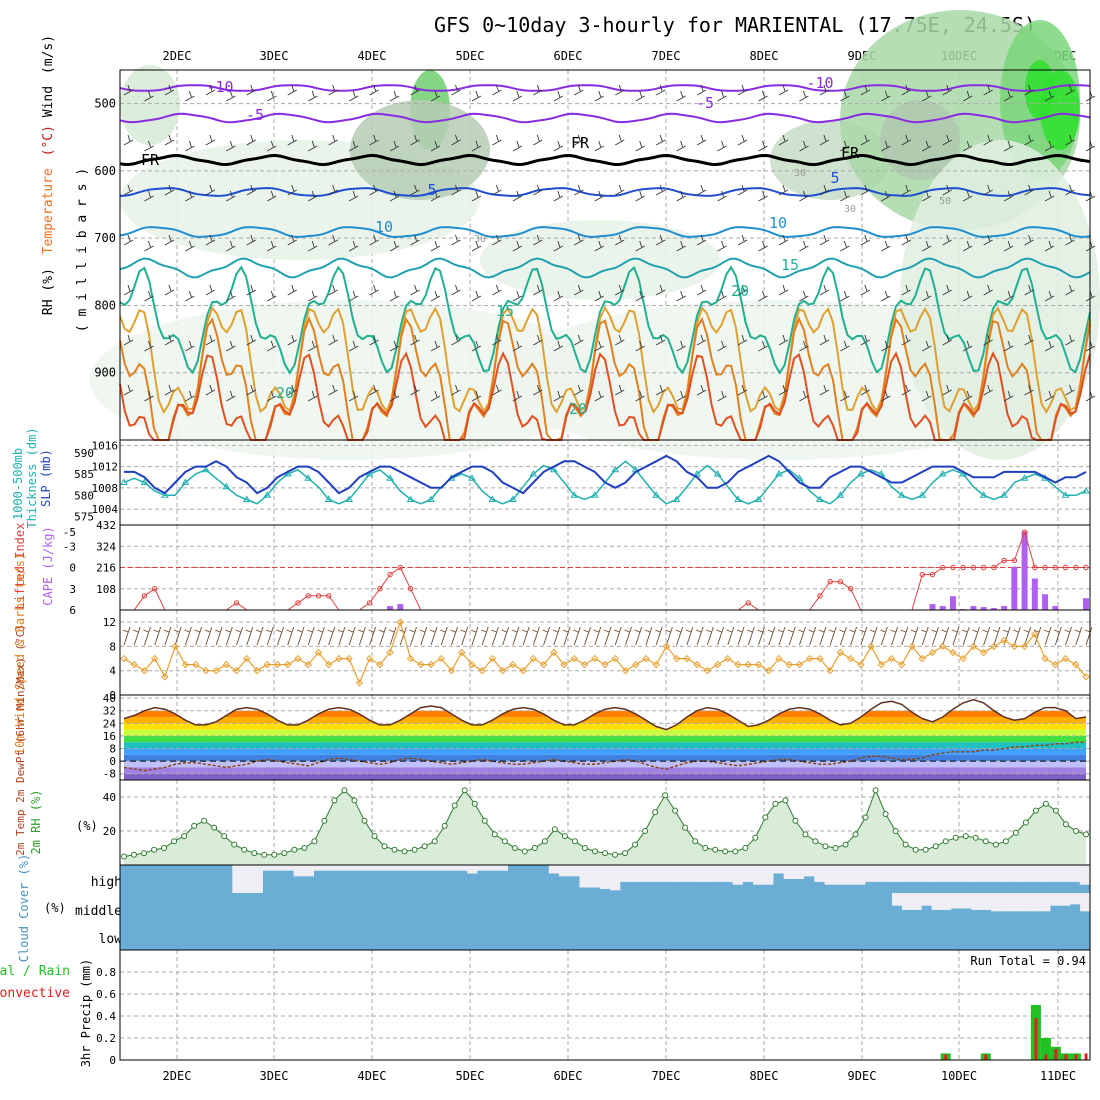 The height and width of the screenshot is (1100, 1100). I want to click on isotherm-line, so click(605, 378).